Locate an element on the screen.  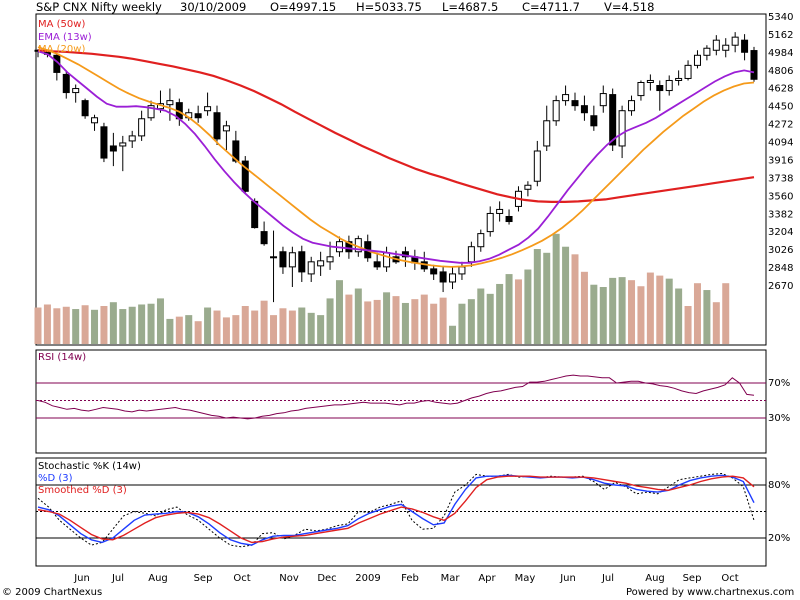
price-tick-label: 2670 is located at coordinates (780, 286).